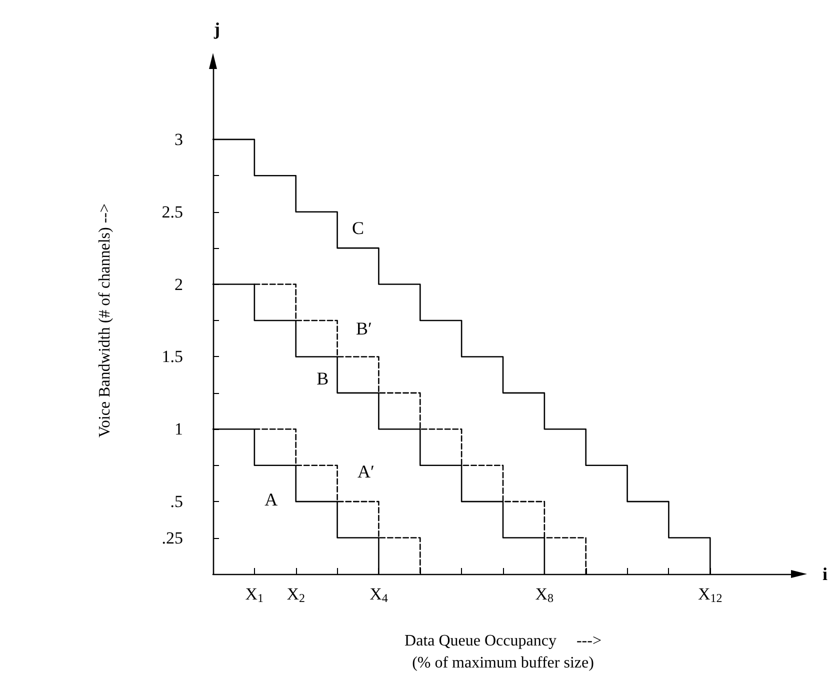 Image resolution: width=836 pixels, height=681 pixels. Describe the element at coordinates (825, 574) in the screenshot. I see `text: i` at that location.